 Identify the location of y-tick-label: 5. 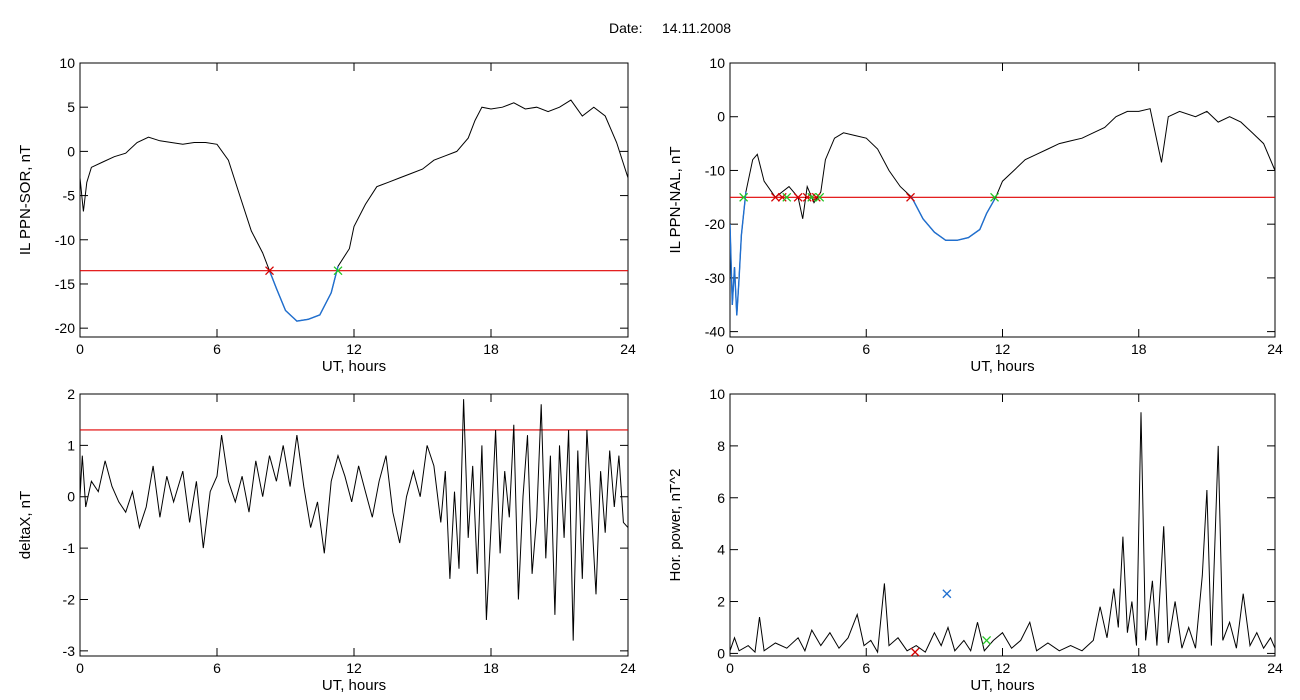
(71, 107).